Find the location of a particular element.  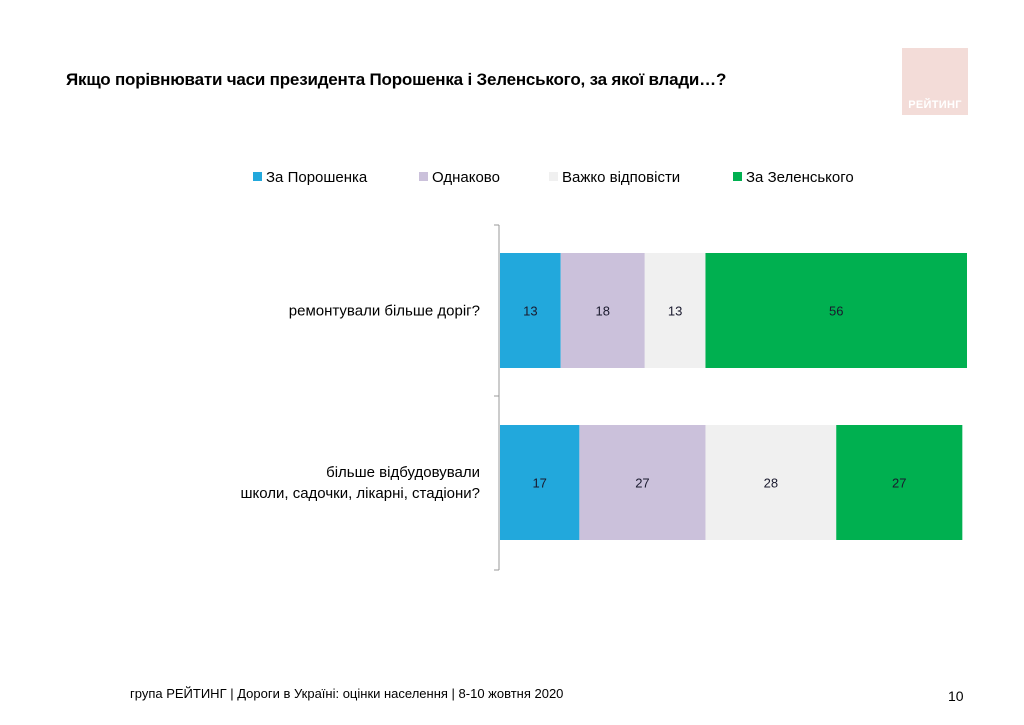

page-number: 10 is located at coordinates (956, 696).